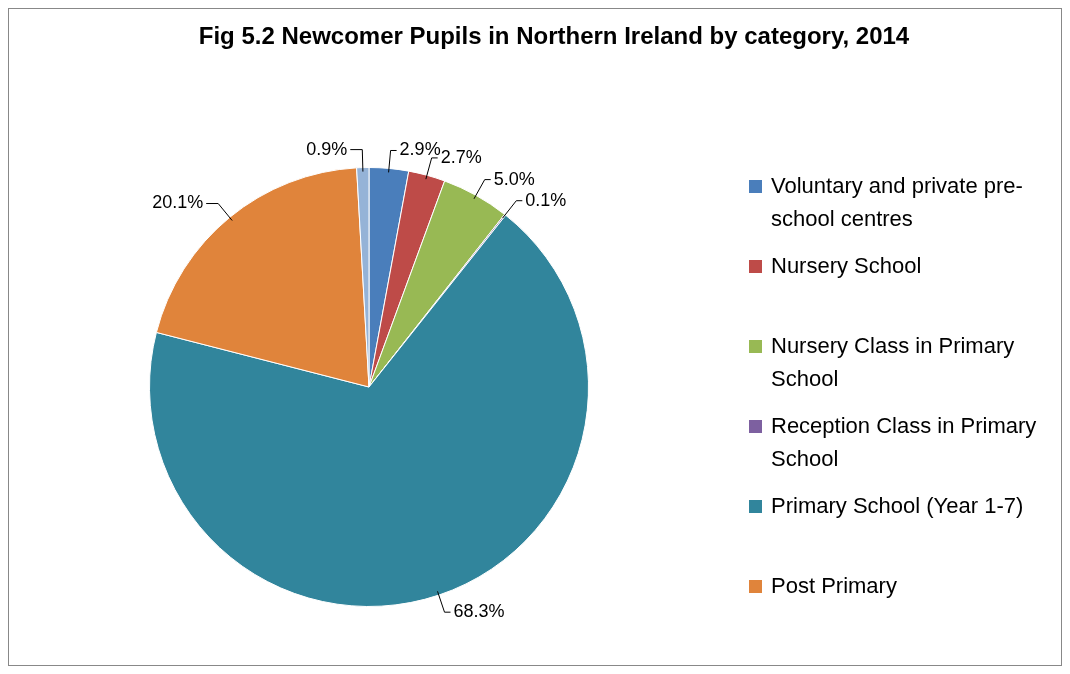 The width and height of the screenshot is (1070, 674). What do you see at coordinates (897, 505) in the screenshot?
I see `legend-label: Primary School (Year 1-7)` at bounding box center [897, 505].